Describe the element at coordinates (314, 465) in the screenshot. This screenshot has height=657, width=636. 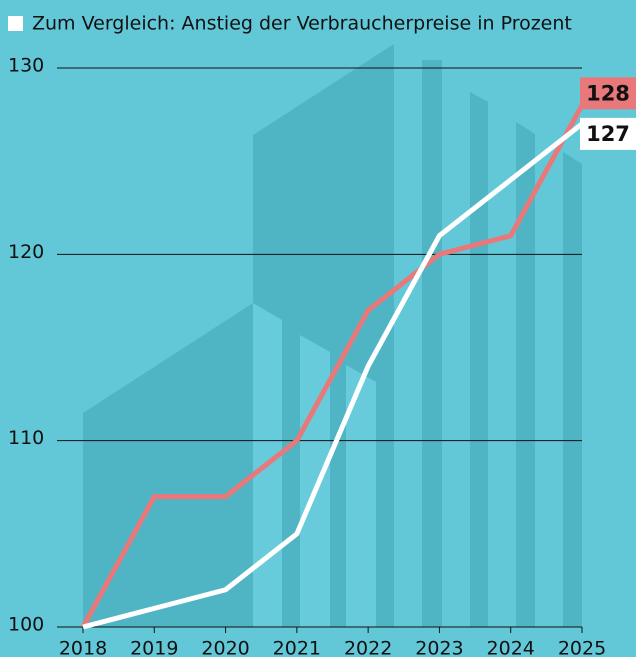
I see `background-strips` at that location.